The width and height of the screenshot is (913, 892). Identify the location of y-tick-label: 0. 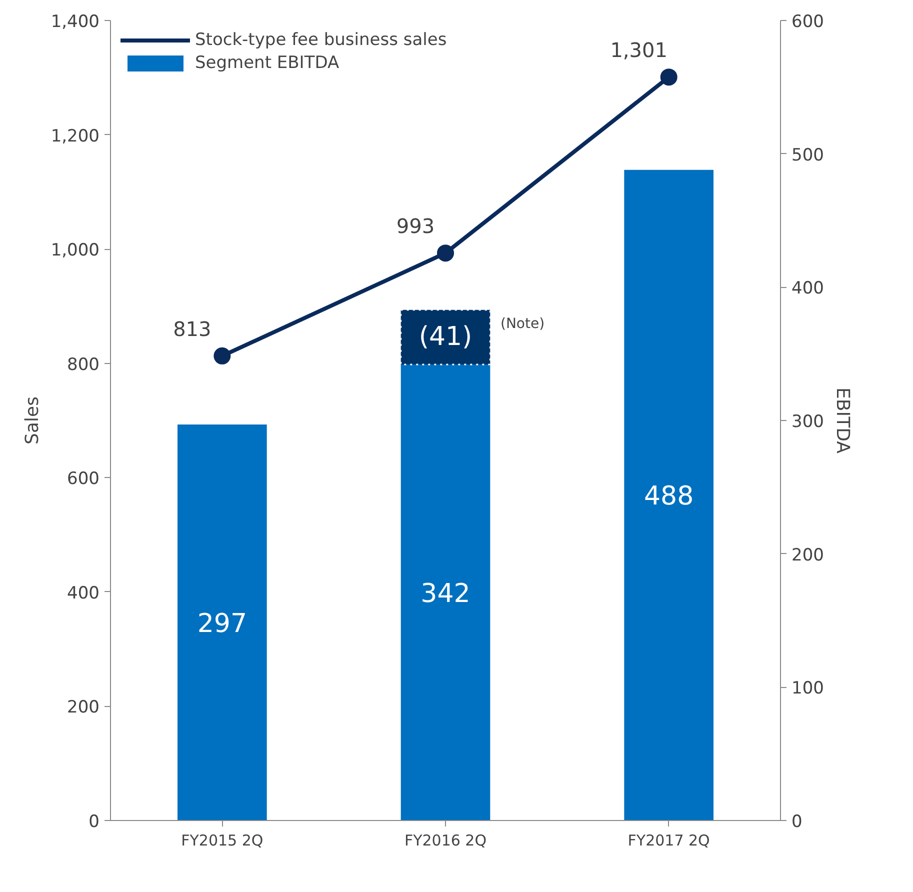
(94, 822).